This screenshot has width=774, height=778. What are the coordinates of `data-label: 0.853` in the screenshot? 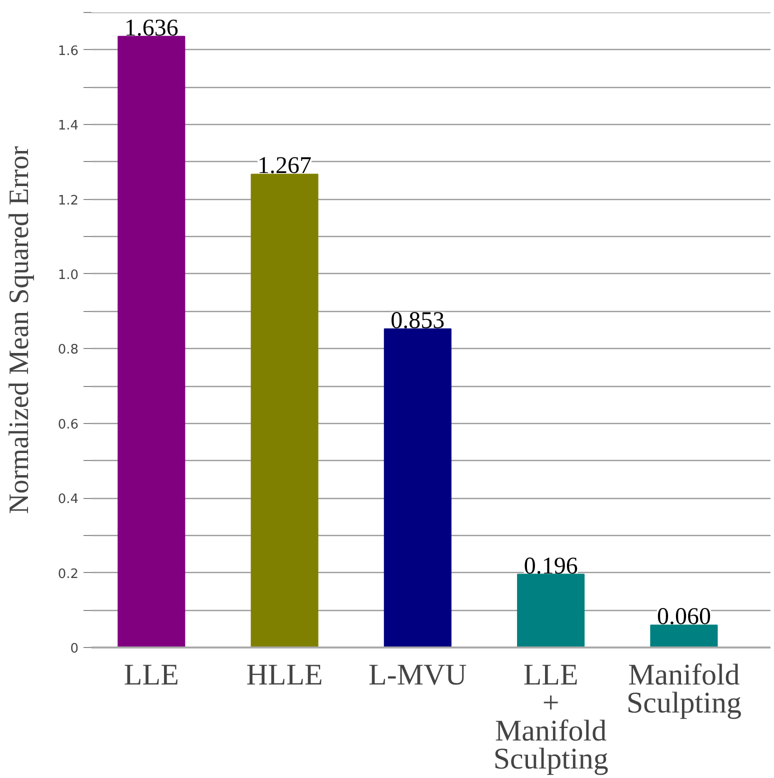 It's located at (417, 321).